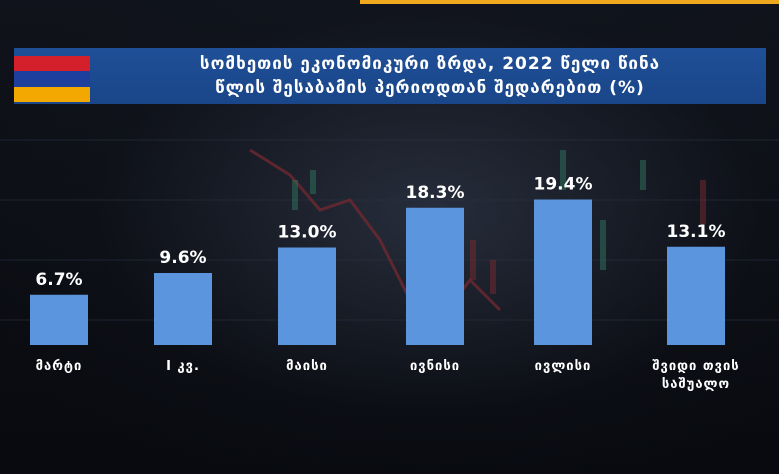 The height and width of the screenshot is (474, 779). I want to click on category-label-3: ივნისი, so click(435, 366).